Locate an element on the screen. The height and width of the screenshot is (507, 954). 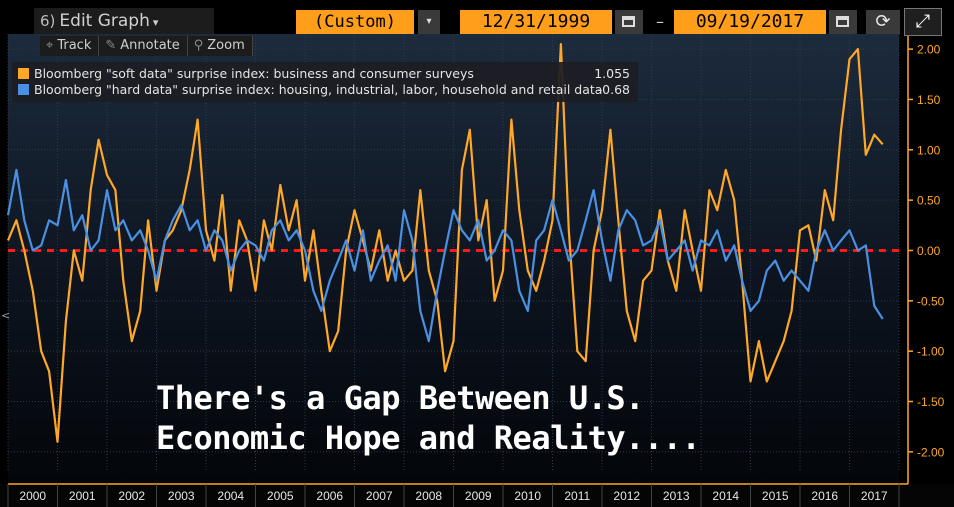
x-tick-label-2002: 2002 is located at coordinates (131, 496).